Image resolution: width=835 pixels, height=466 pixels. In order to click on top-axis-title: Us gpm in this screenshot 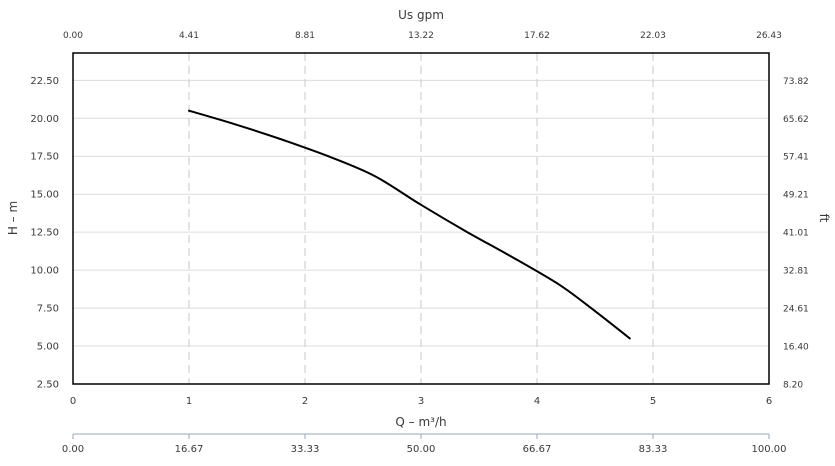, I will do `click(421, 15)`.